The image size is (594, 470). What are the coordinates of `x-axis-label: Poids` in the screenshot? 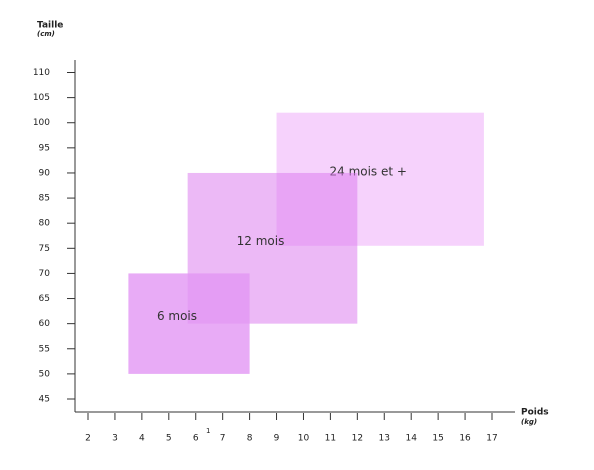 It's located at (535, 413).